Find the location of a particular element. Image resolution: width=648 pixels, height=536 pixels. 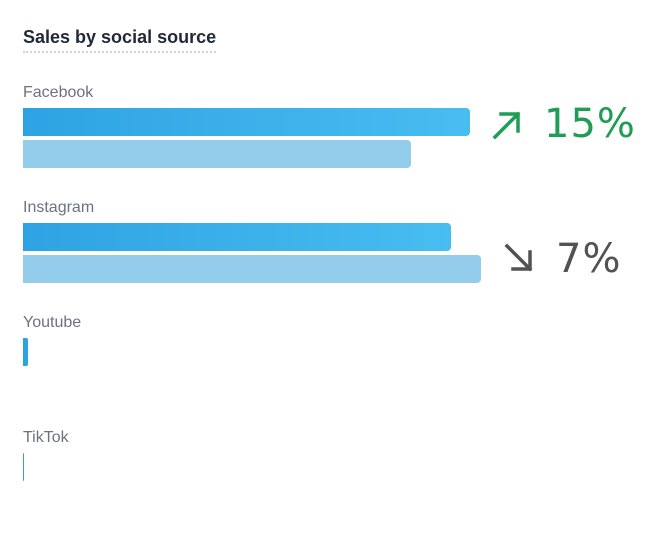

bar-tiktok-current is located at coordinates (23, 467).